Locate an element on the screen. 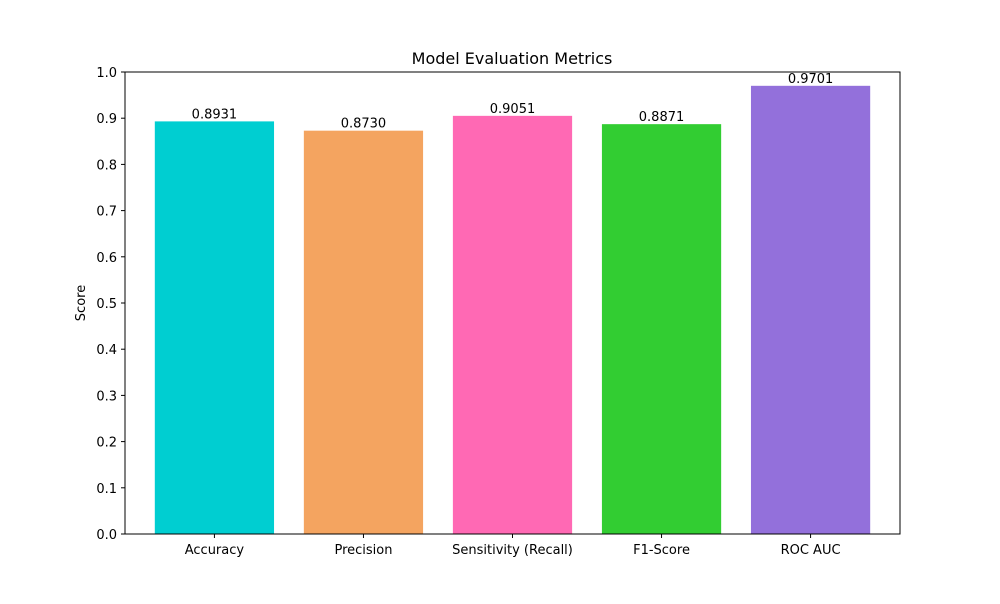 This screenshot has width=1000, height=604. bar-value-label: 0.8871 is located at coordinates (662, 117).